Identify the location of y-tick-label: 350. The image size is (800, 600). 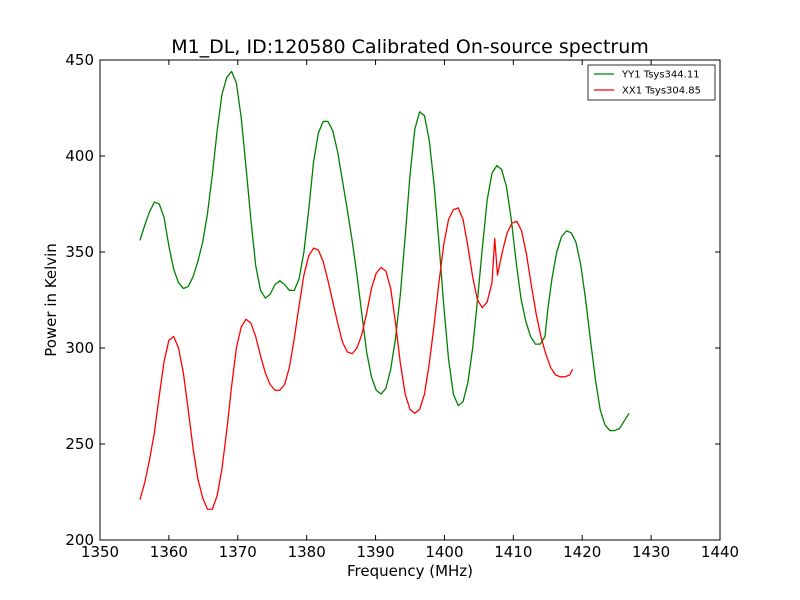
(79, 252).